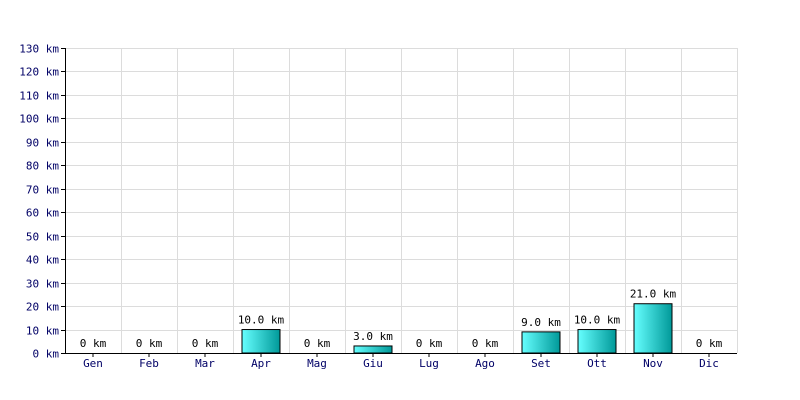 The width and height of the screenshot is (800, 400). Describe the element at coordinates (457, 328) in the screenshot. I see `bars` at that location.